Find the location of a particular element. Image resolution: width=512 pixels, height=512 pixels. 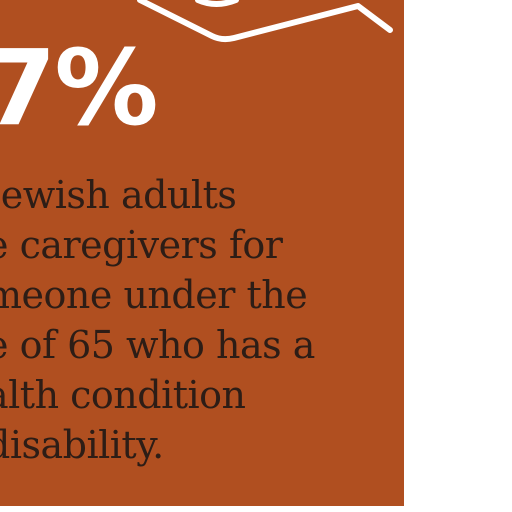

caption-line: Jewish adults is located at coordinates (118, 195).